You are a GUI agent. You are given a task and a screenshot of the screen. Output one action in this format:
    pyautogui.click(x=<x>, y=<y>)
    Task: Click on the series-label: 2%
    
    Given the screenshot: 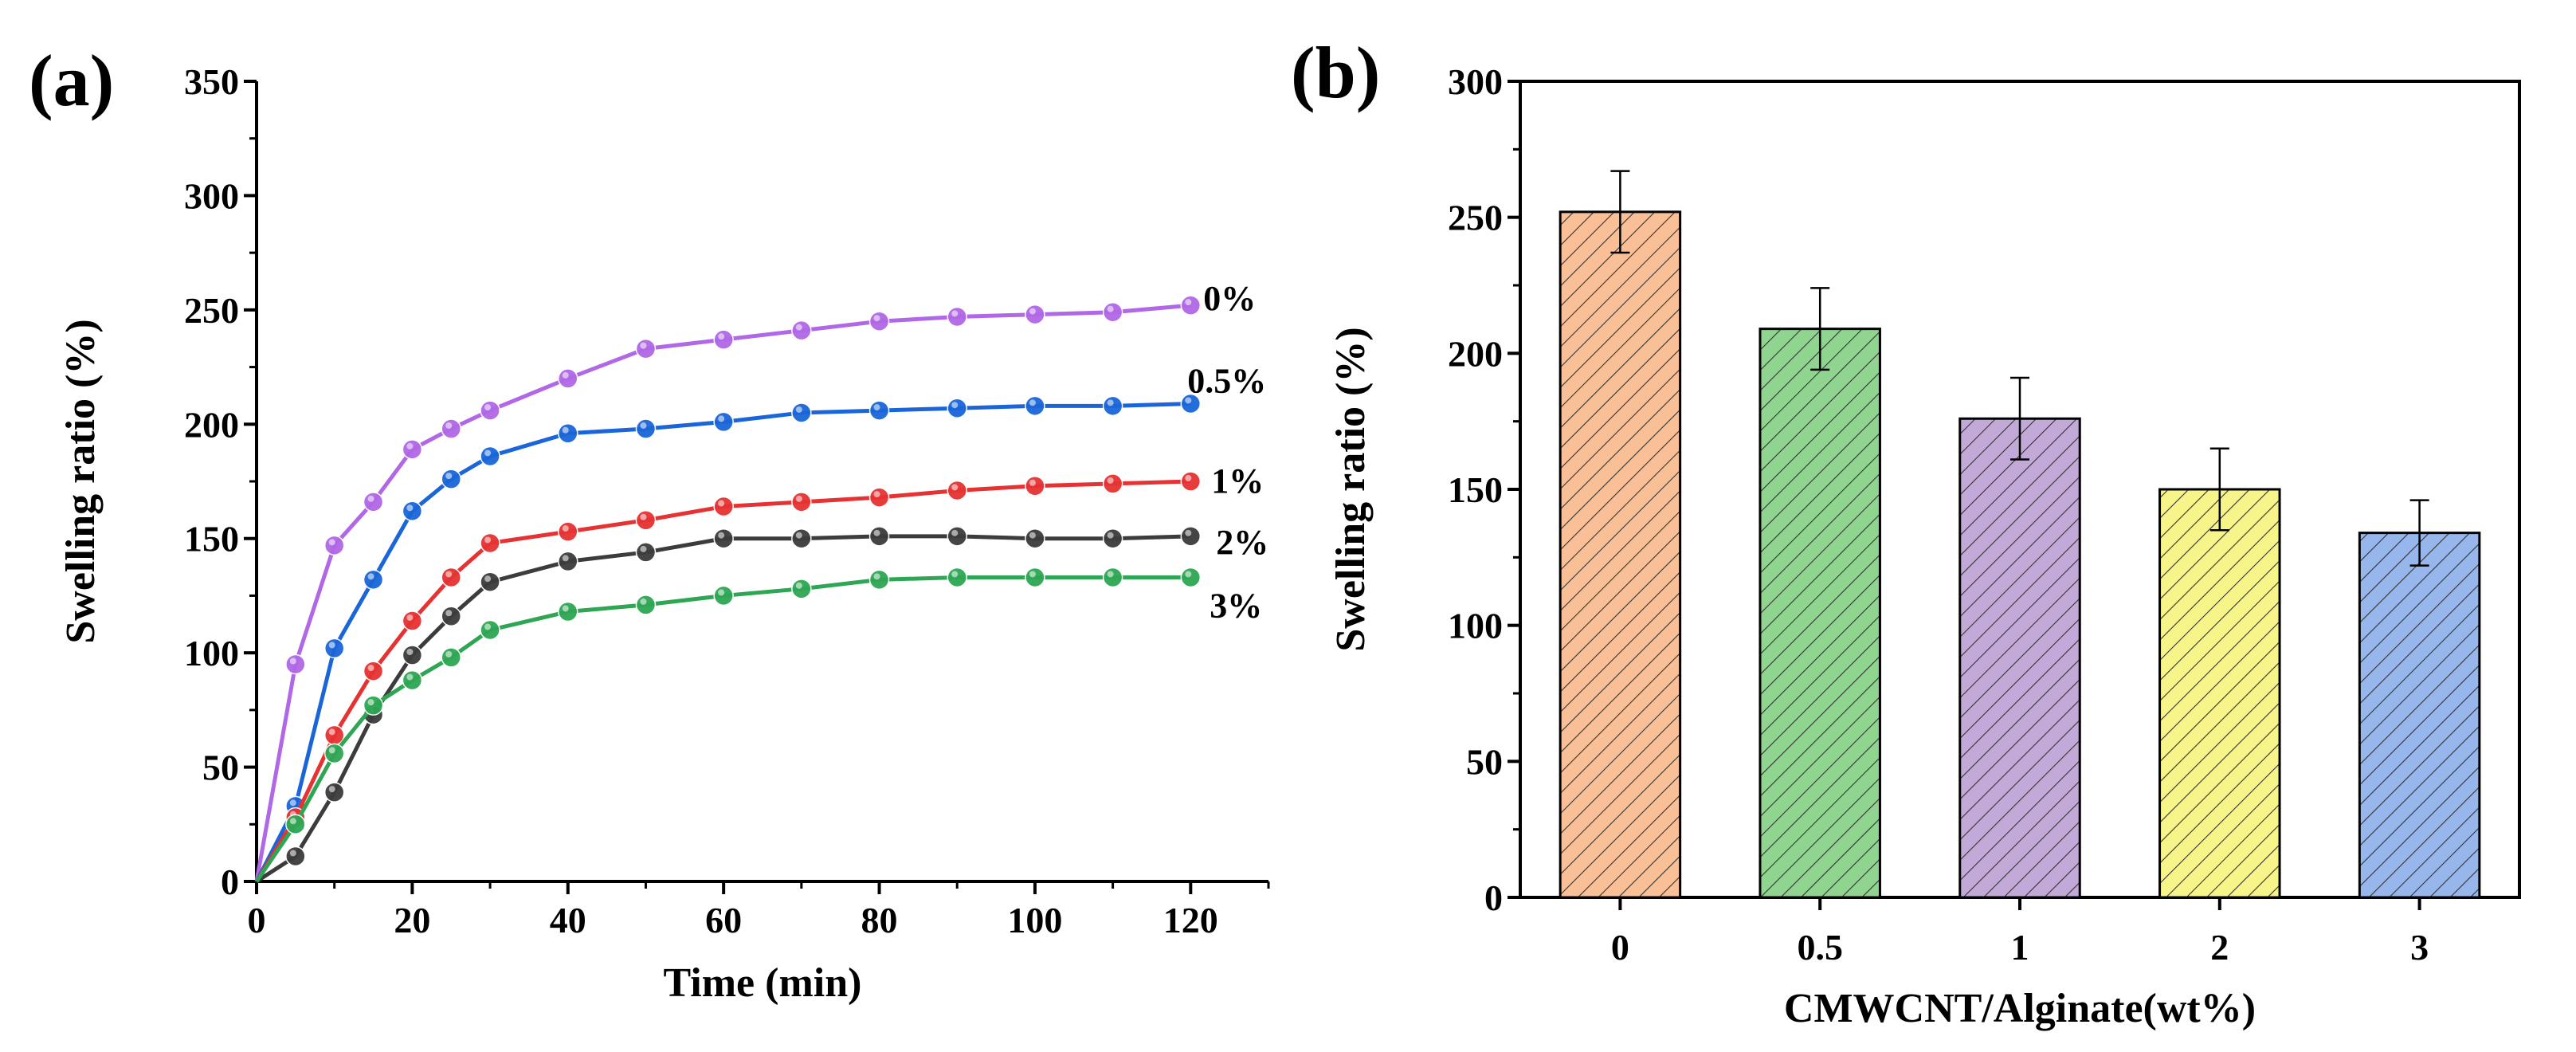 What is the action you would take?
    pyautogui.click(x=1242, y=542)
    